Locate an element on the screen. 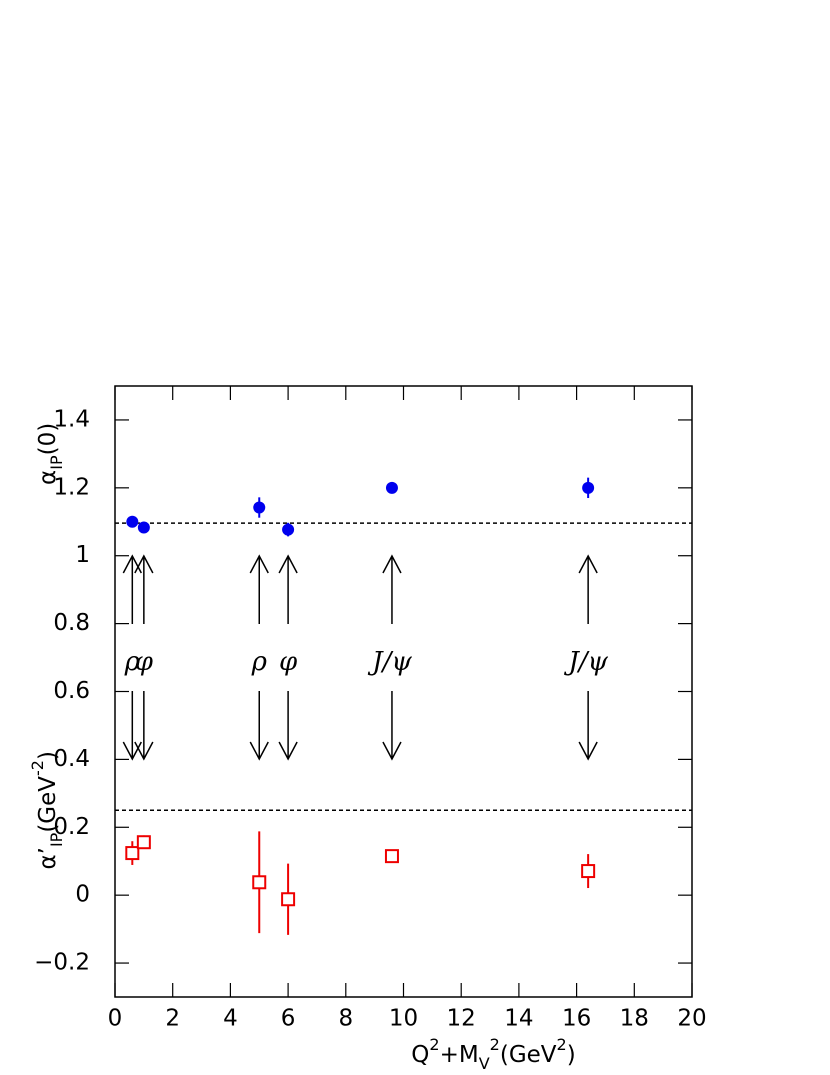 Image resolution: width=830 pixels, height=1075 pixels. x-axis-label-part: (GeV is located at coordinates (528, 1055).